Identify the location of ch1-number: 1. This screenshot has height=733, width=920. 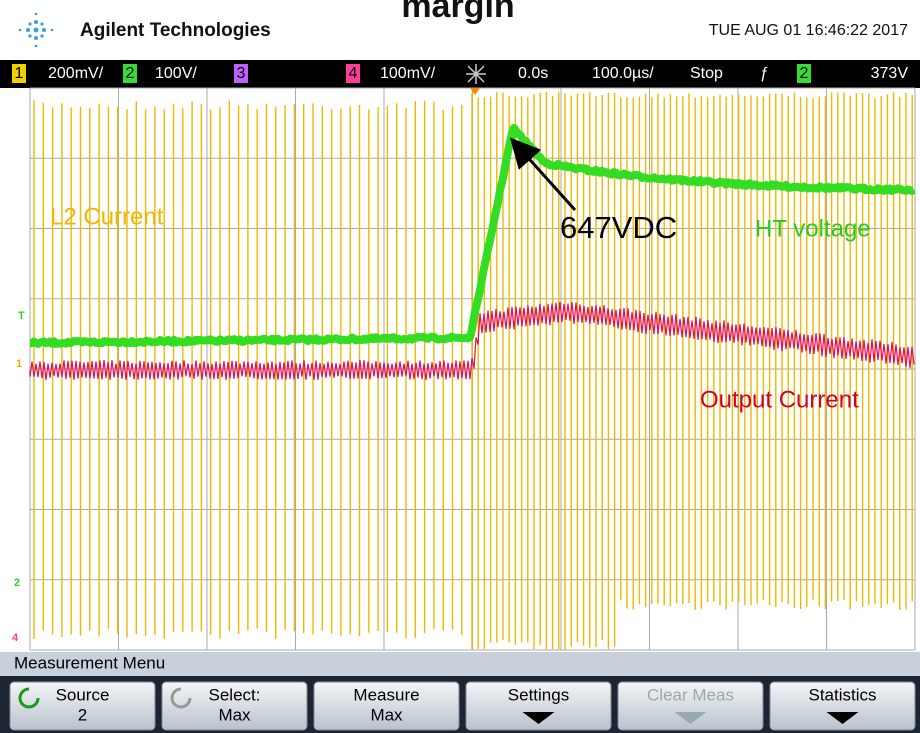
(19, 73).